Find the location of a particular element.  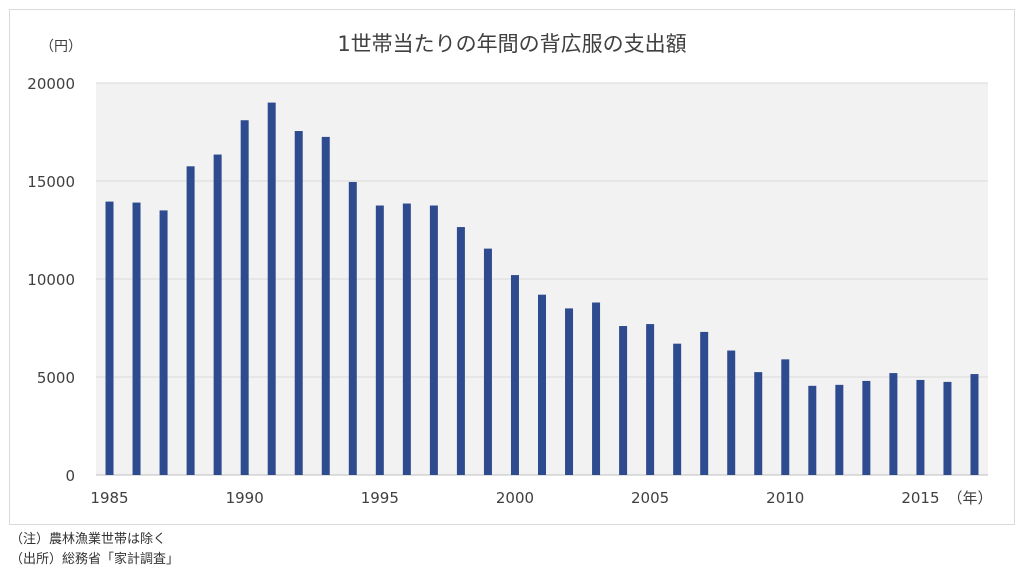

x-tick-label: 2015 is located at coordinates (920, 498).